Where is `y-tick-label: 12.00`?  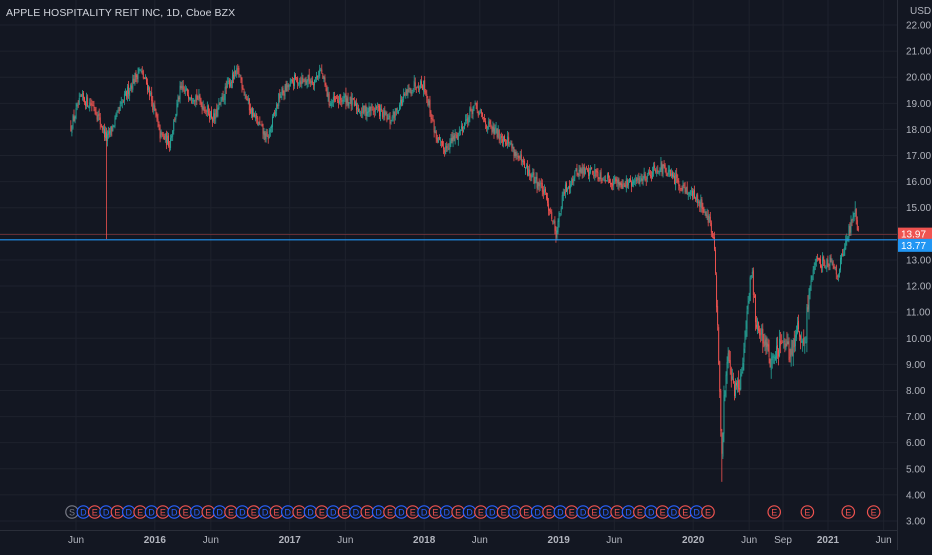
y-tick-label: 12.00 is located at coordinates (918, 287).